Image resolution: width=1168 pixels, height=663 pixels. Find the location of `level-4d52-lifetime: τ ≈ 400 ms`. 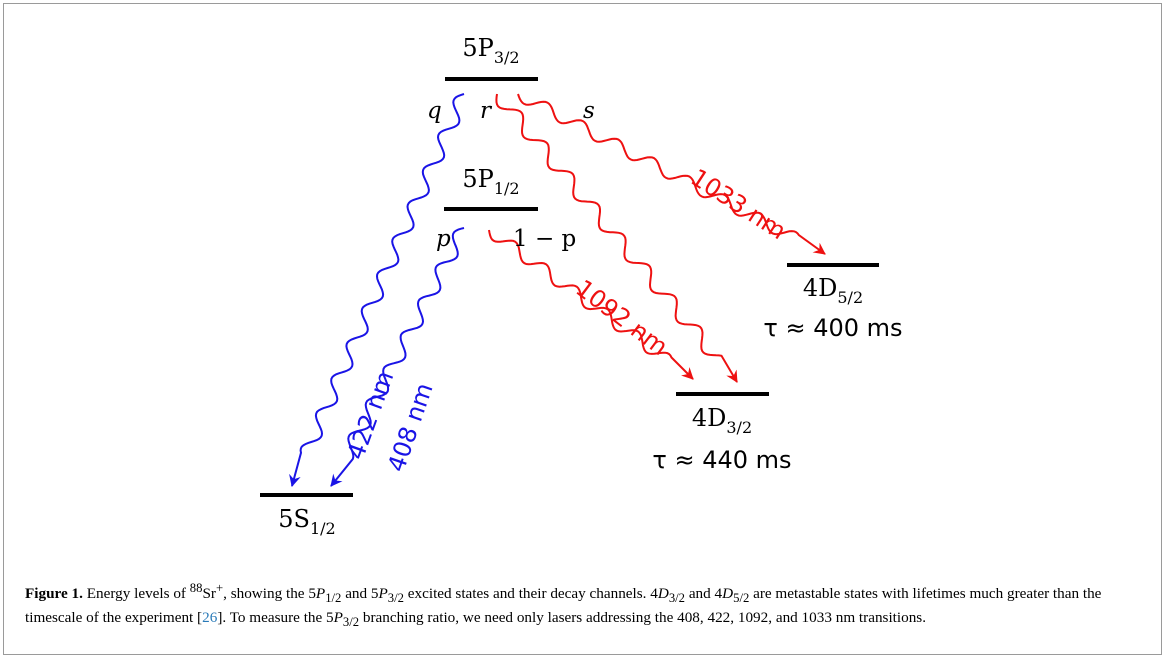

level-4d52-lifetime: τ ≈ 400 ms is located at coordinates (832, 328).